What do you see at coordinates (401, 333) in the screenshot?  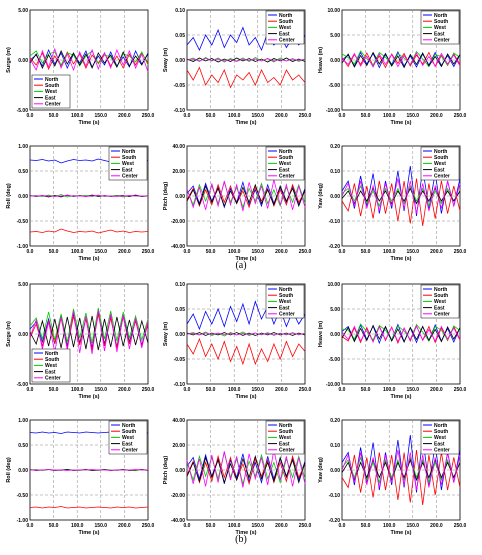 I see `chart-b-heave-series-center` at bounding box center [401, 333].